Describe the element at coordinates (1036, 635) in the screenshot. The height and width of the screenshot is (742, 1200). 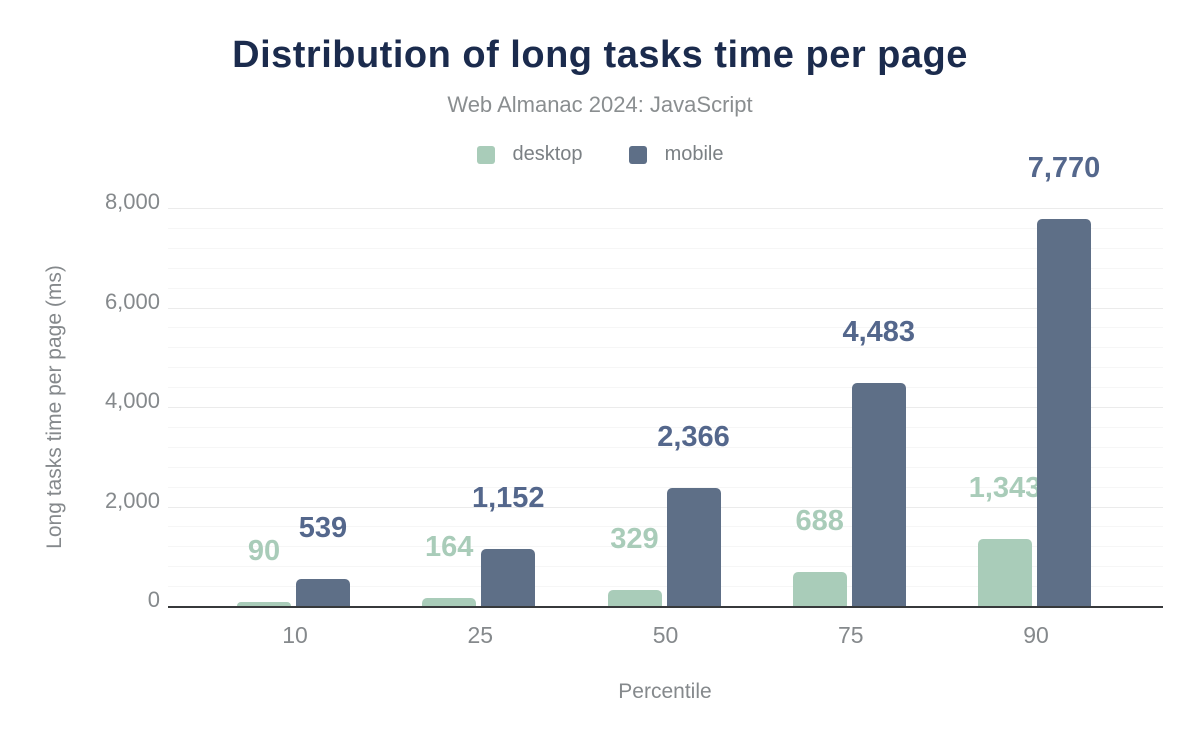
I see `x-tick-label-90: 90` at that location.